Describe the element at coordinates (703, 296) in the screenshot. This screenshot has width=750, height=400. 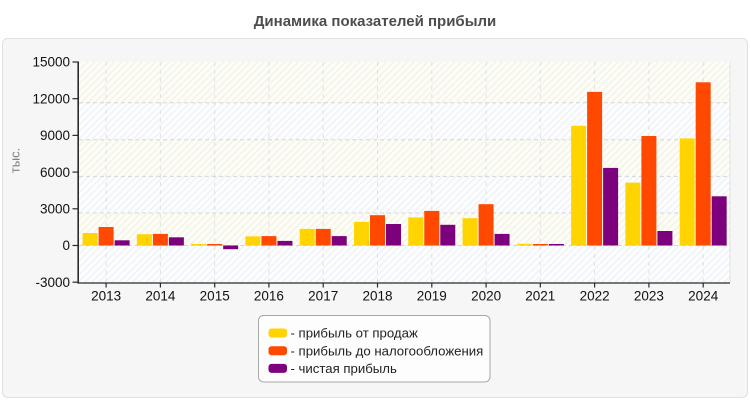
I see `svg-text: 2024` at that location.